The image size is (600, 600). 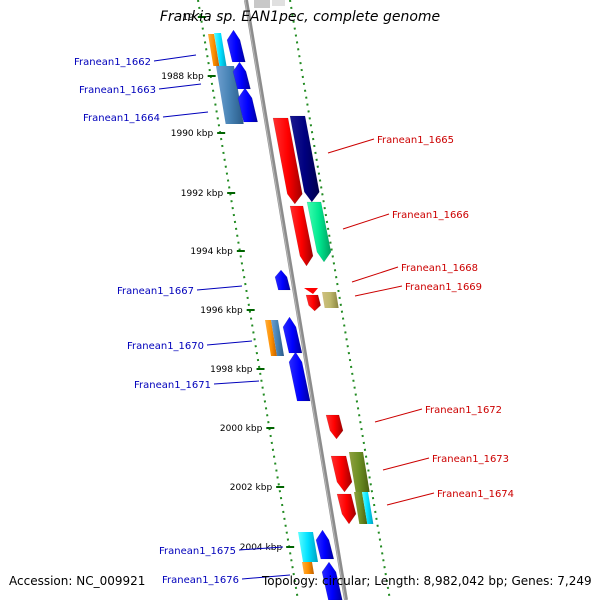 What do you see at coordinates (334, 427) in the screenshot?
I see `gene-1672-red` at bounding box center [334, 427].